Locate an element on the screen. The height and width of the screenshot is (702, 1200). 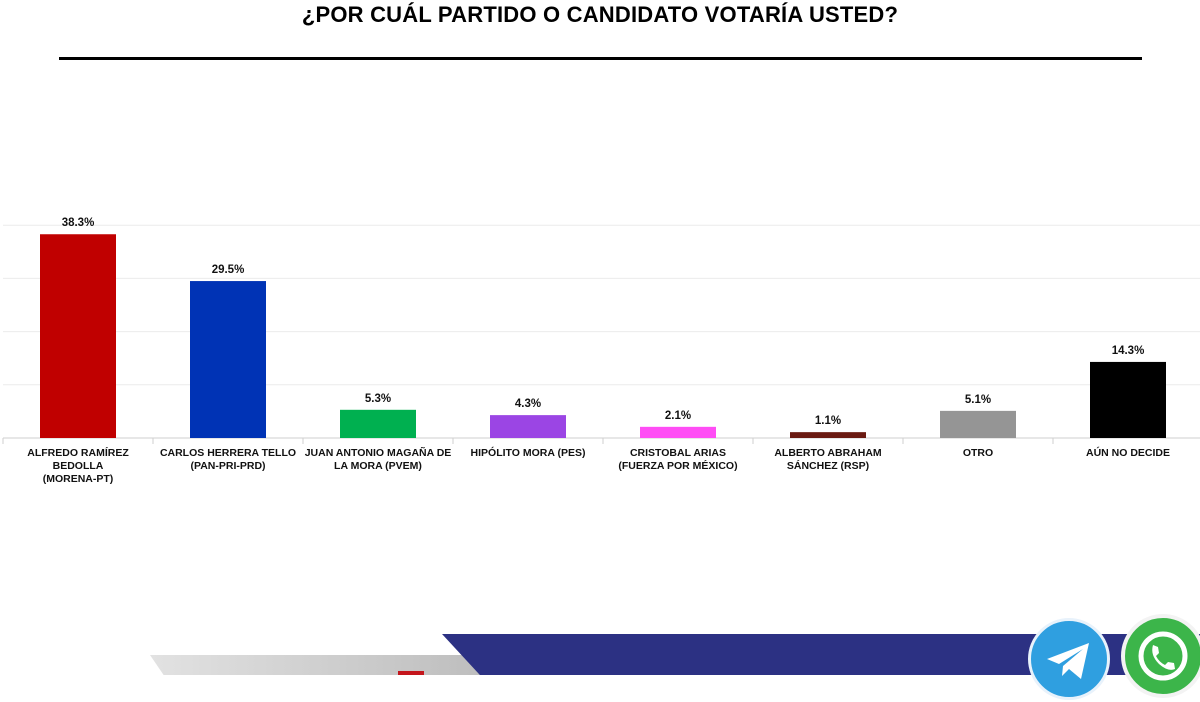
category-label-line: (PAN-PRI-PRD) is located at coordinates (228, 466).